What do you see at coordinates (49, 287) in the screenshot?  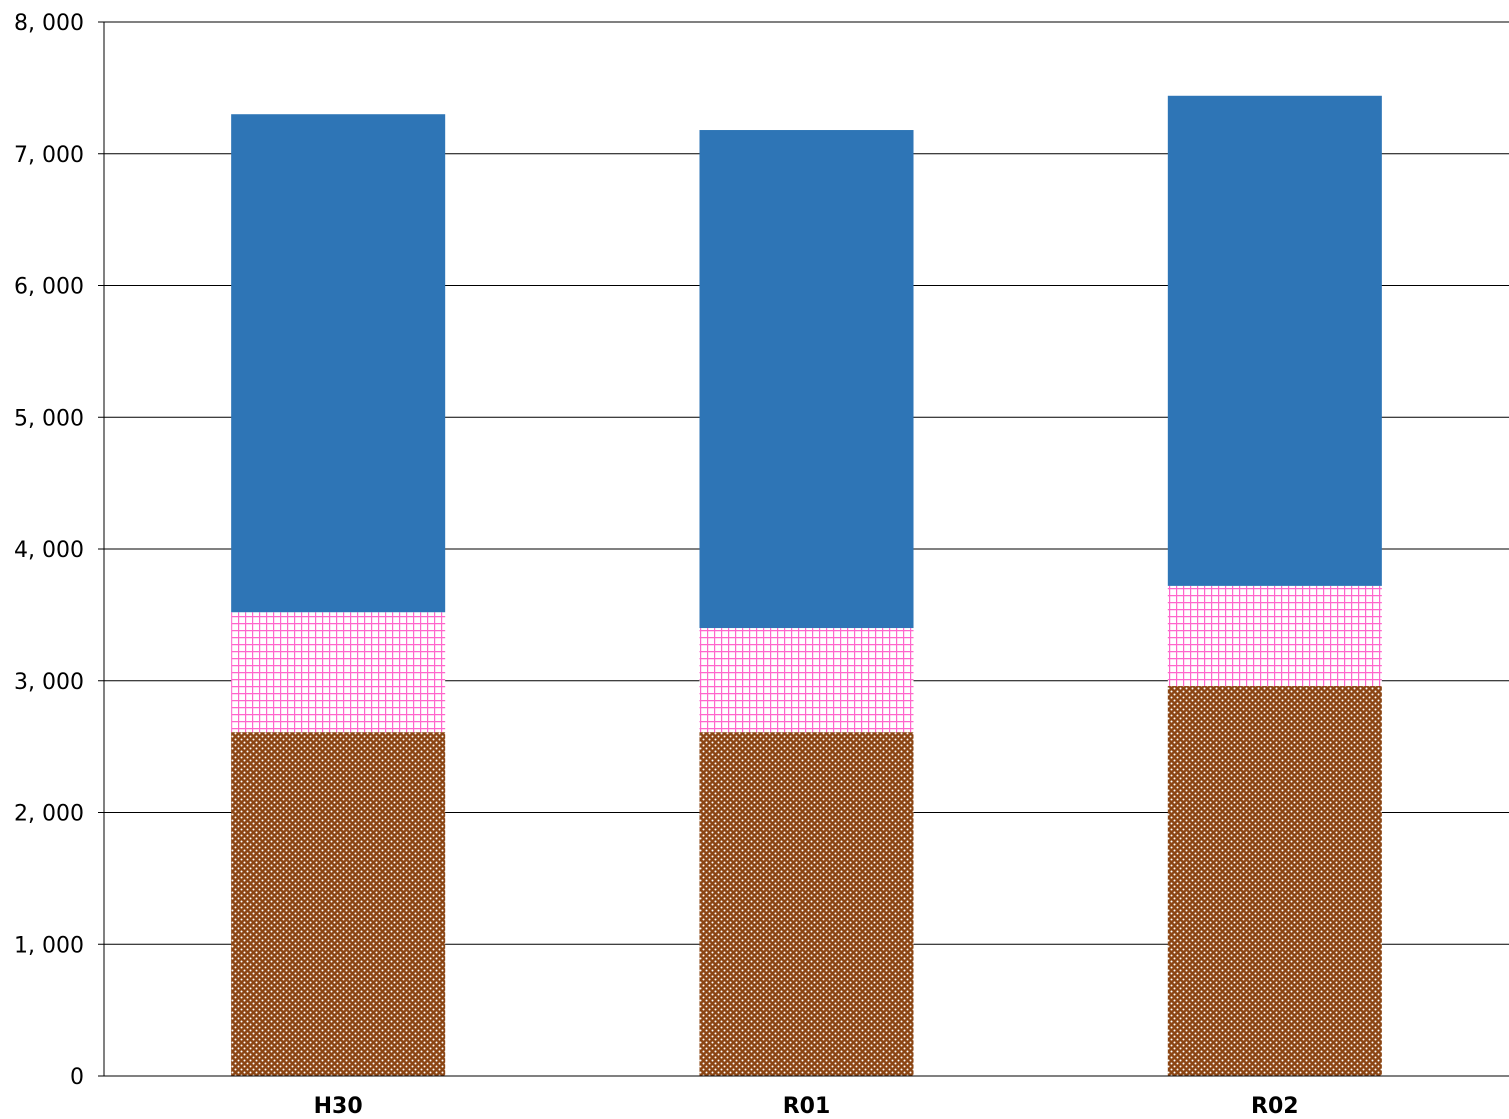 I see `y-tick-label: 6, 000` at bounding box center [49, 287].